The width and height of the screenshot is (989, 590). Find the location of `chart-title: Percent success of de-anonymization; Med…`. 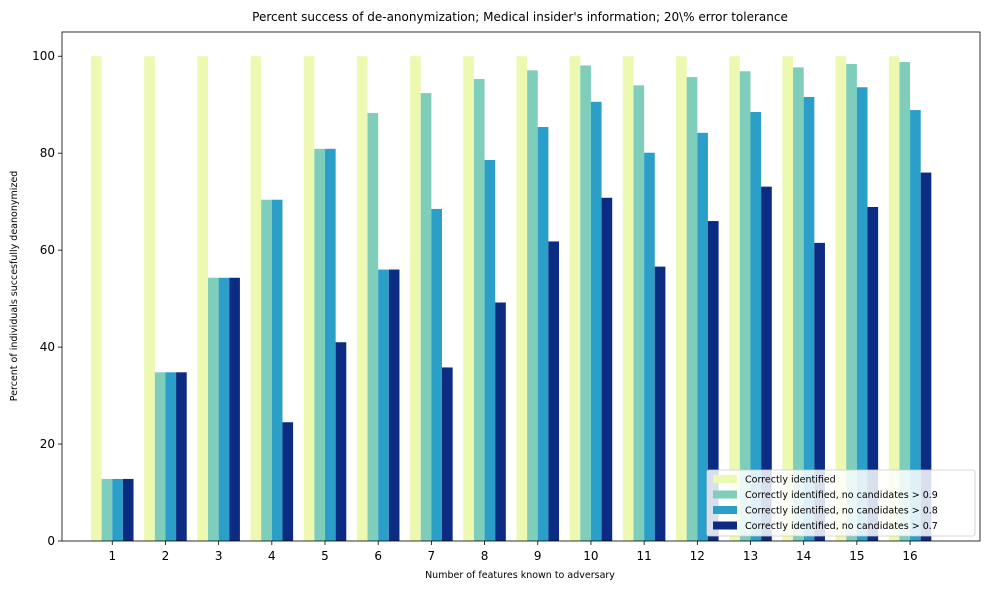

chart-title: Percent success of de-anonymization; Med… is located at coordinates (520, 17).